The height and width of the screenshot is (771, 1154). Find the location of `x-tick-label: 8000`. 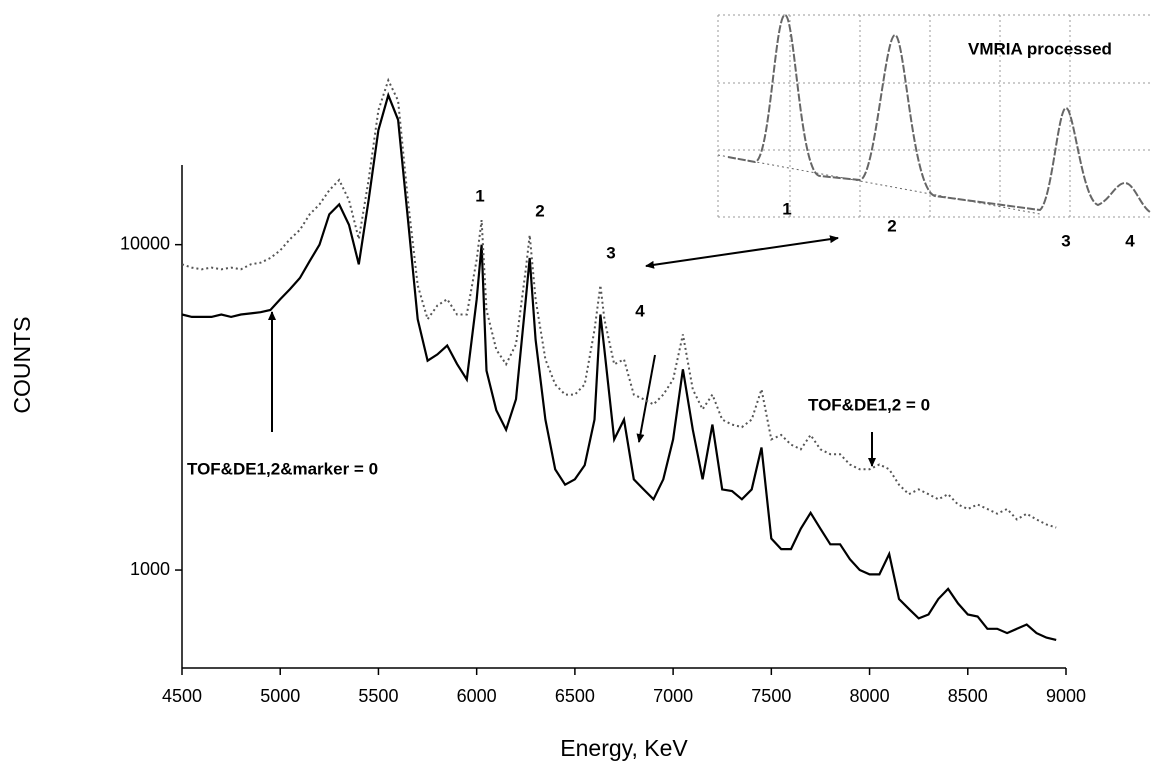

x-tick-label: 8000 is located at coordinates (870, 696).